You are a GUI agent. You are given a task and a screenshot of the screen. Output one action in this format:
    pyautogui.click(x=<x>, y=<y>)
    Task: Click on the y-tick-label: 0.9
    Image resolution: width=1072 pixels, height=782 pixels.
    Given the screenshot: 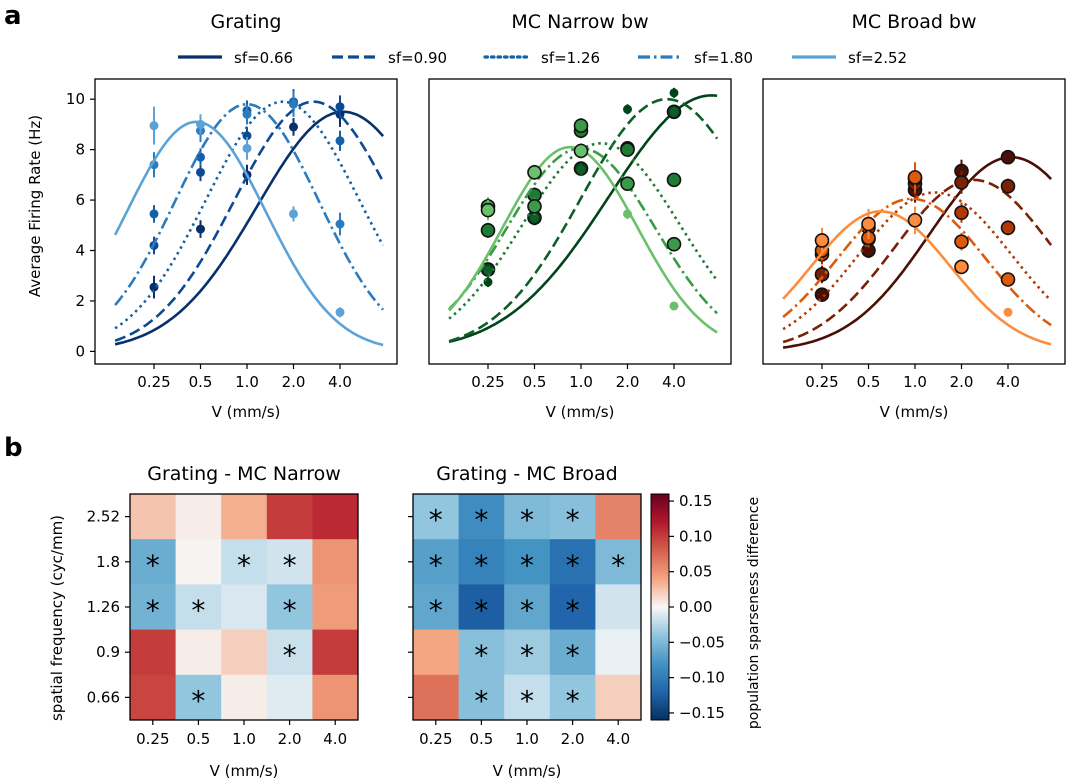 What is the action you would take?
    pyautogui.click(x=108, y=652)
    